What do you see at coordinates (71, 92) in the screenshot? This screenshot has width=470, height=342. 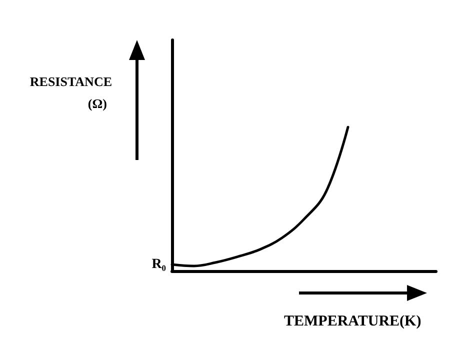 I see `y-axis-title: RESISTANCE (Ω)` at bounding box center [71, 92].